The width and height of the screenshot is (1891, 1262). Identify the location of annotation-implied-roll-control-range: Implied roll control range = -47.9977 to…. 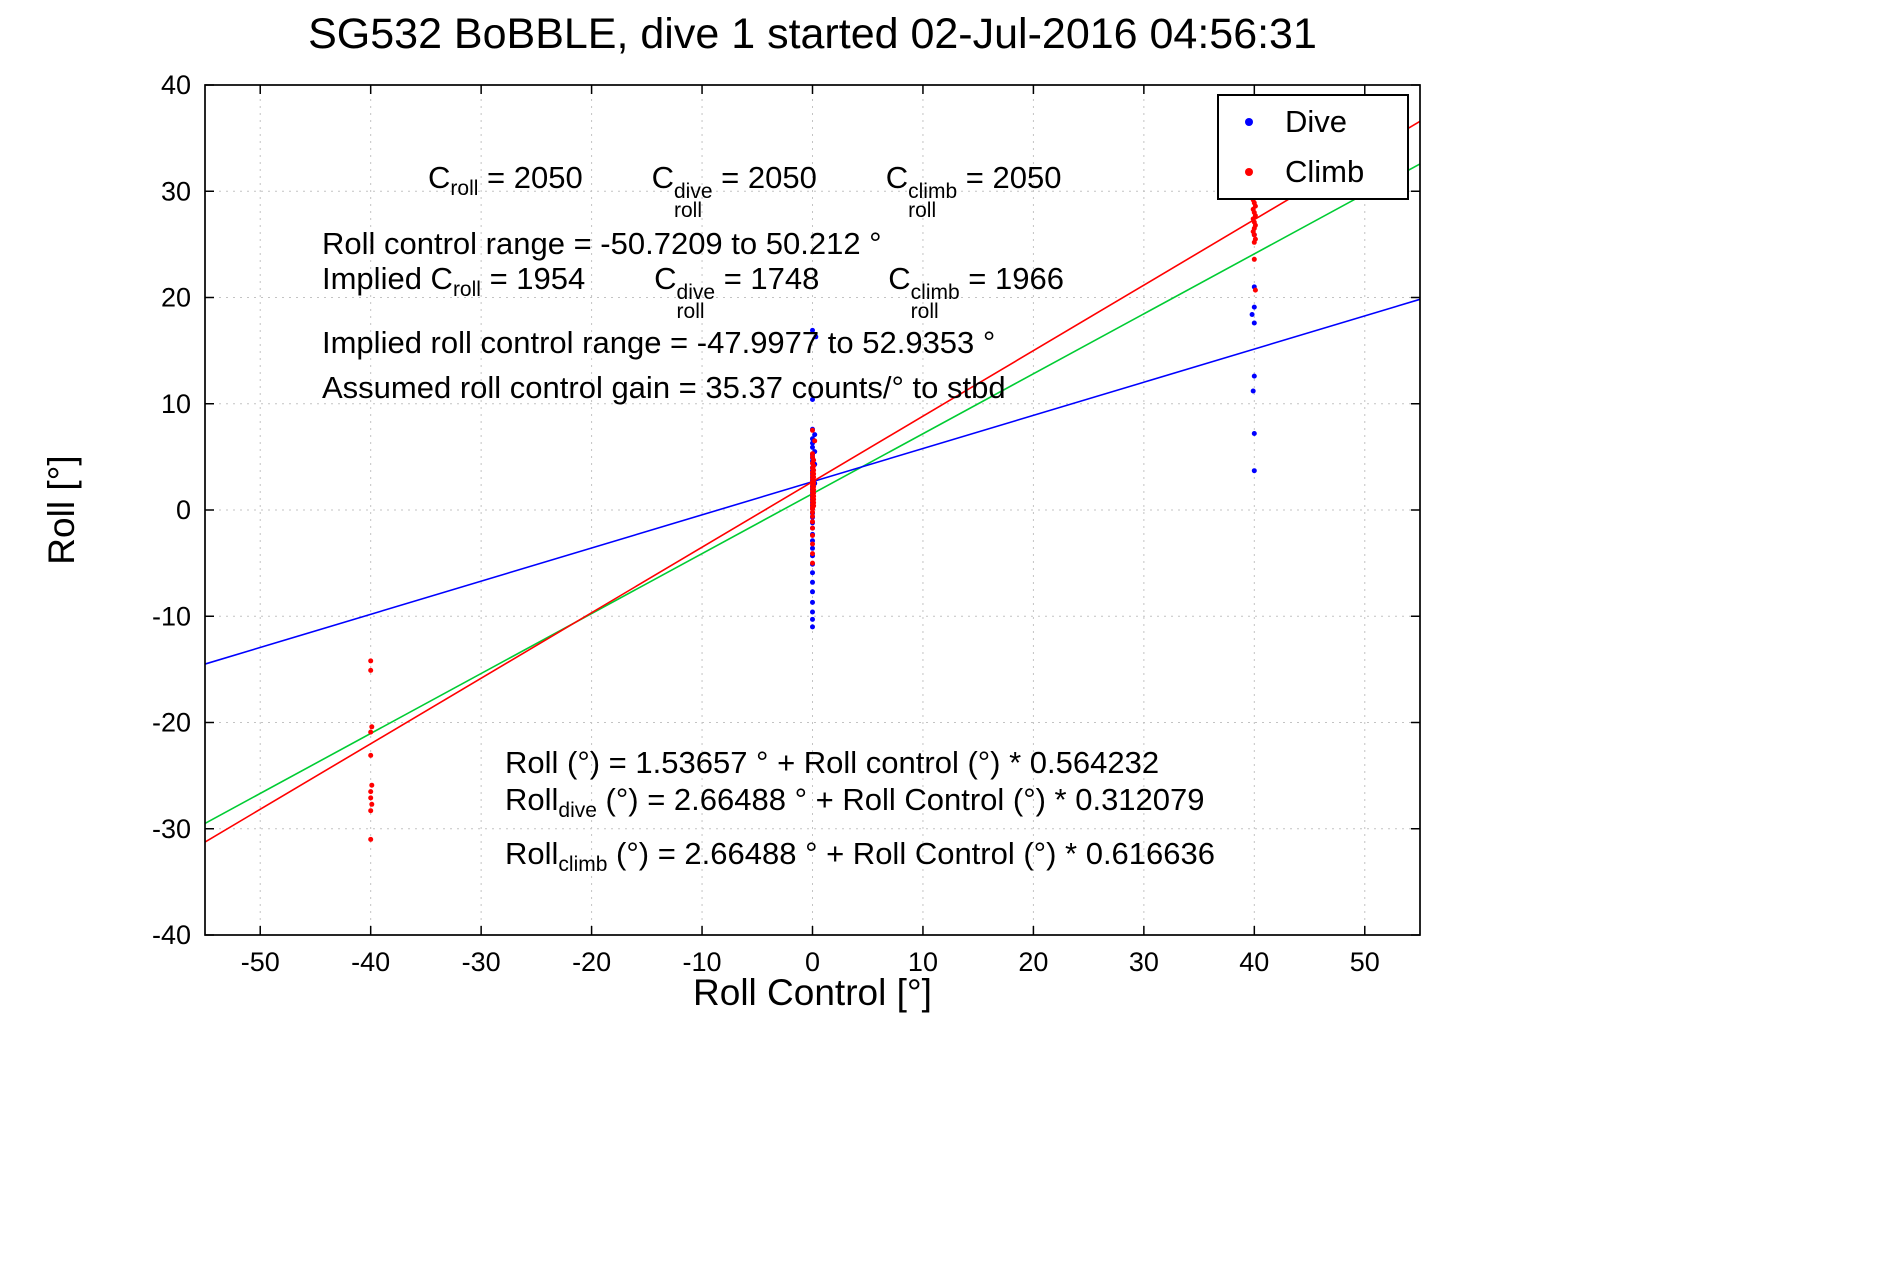
(659, 342).